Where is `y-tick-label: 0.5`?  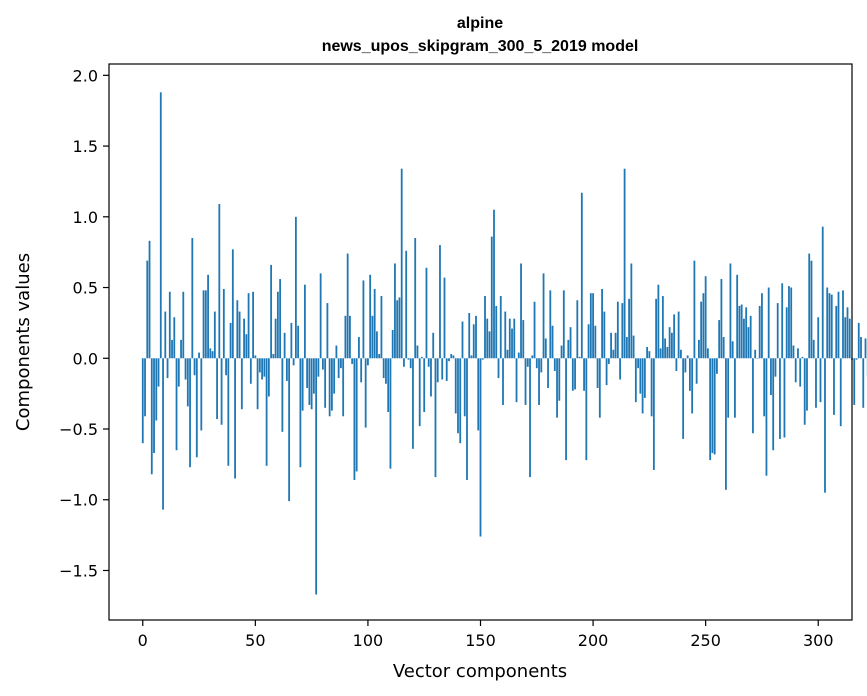
y-tick-label: 0.5 is located at coordinates (85, 288).